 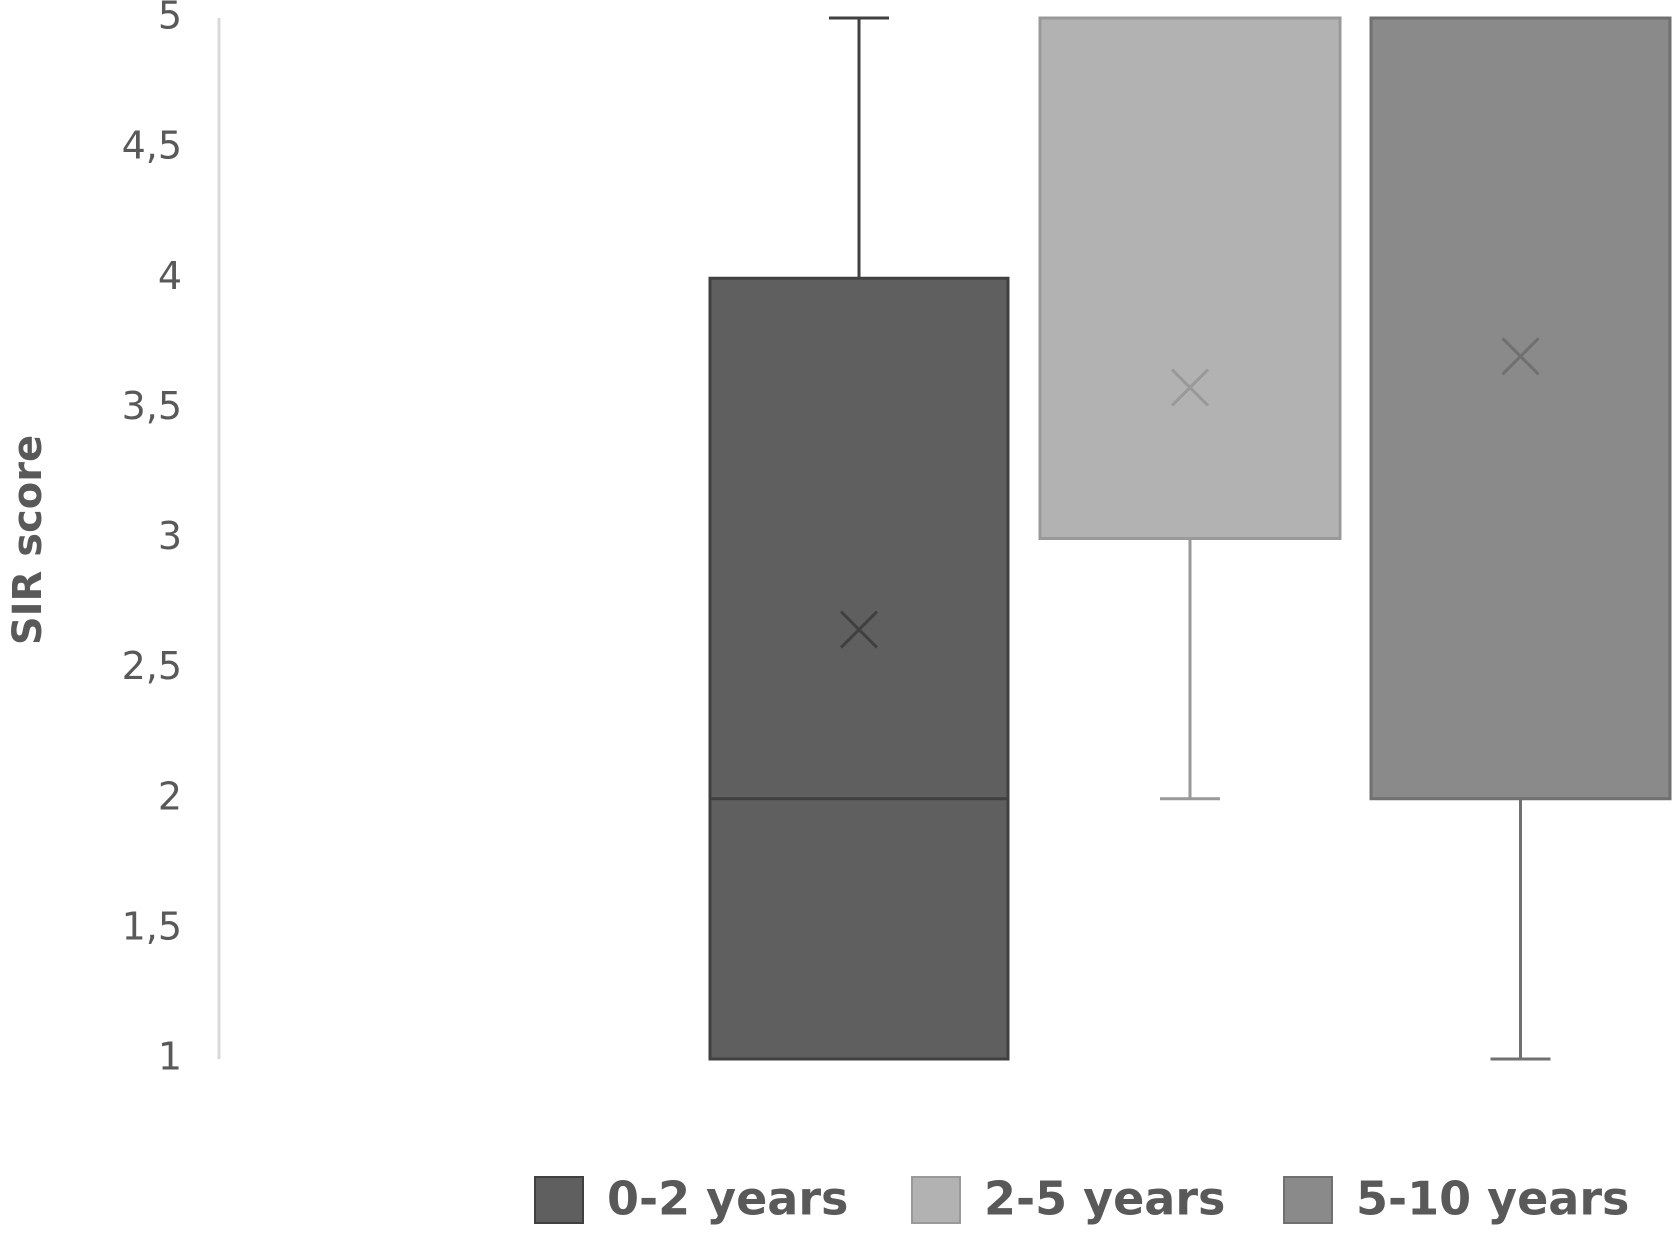 What do you see at coordinates (1104, 1199) in the screenshot?
I see `legend-label: 2-5 years` at bounding box center [1104, 1199].